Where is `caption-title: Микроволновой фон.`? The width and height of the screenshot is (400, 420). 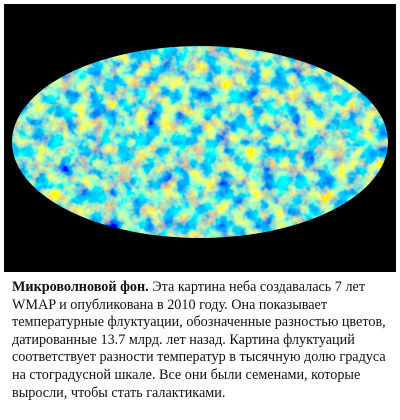 caption-title: Микроволновой фон. is located at coordinates (80, 287).